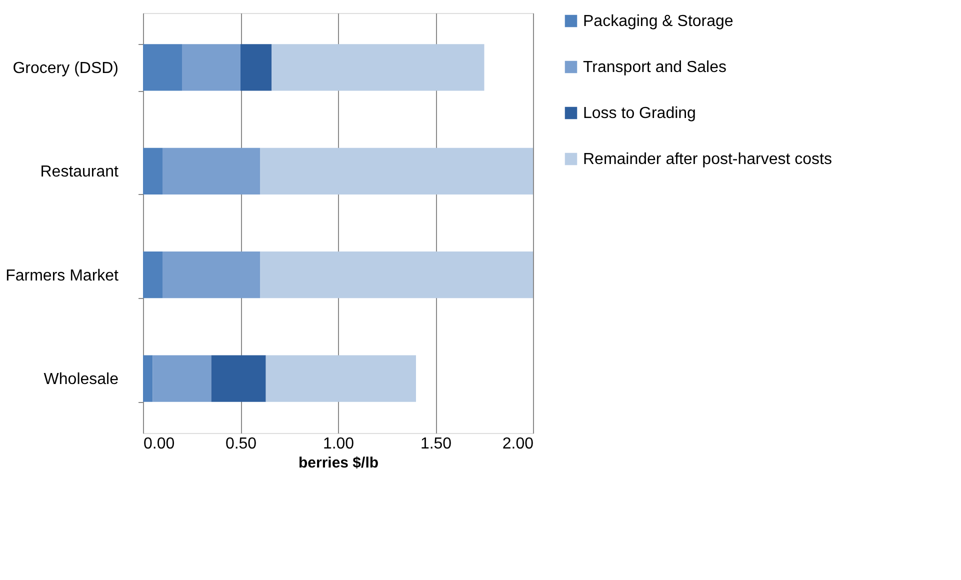 The image size is (961, 580). I want to click on y-tick-label: Grocery (DSD), so click(65, 68).